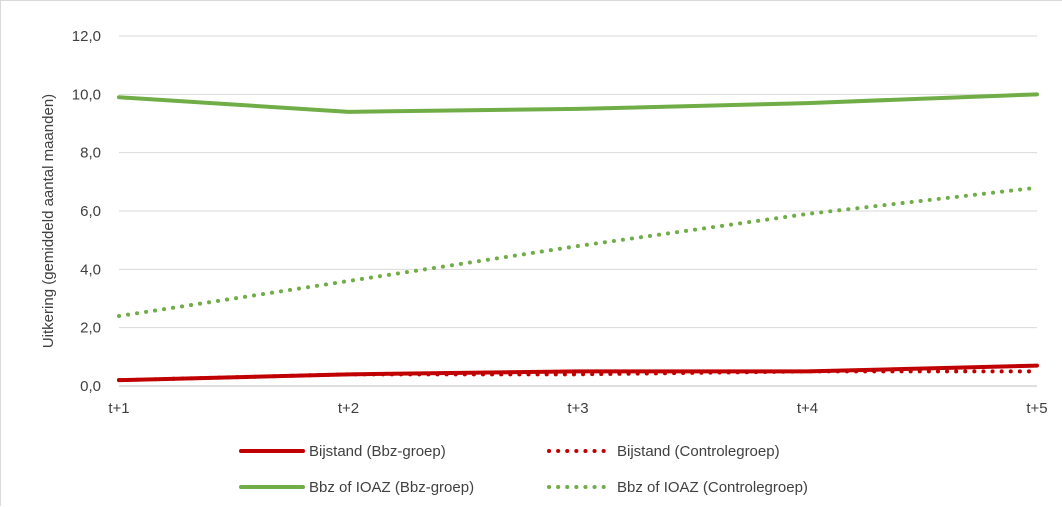 Image resolution: width=1062 pixels, height=507 pixels. Describe the element at coordinates (391, 487) in the screenshot. I see `legend-label: Bbz of IOAZ (Bbz-groep)` at that location.